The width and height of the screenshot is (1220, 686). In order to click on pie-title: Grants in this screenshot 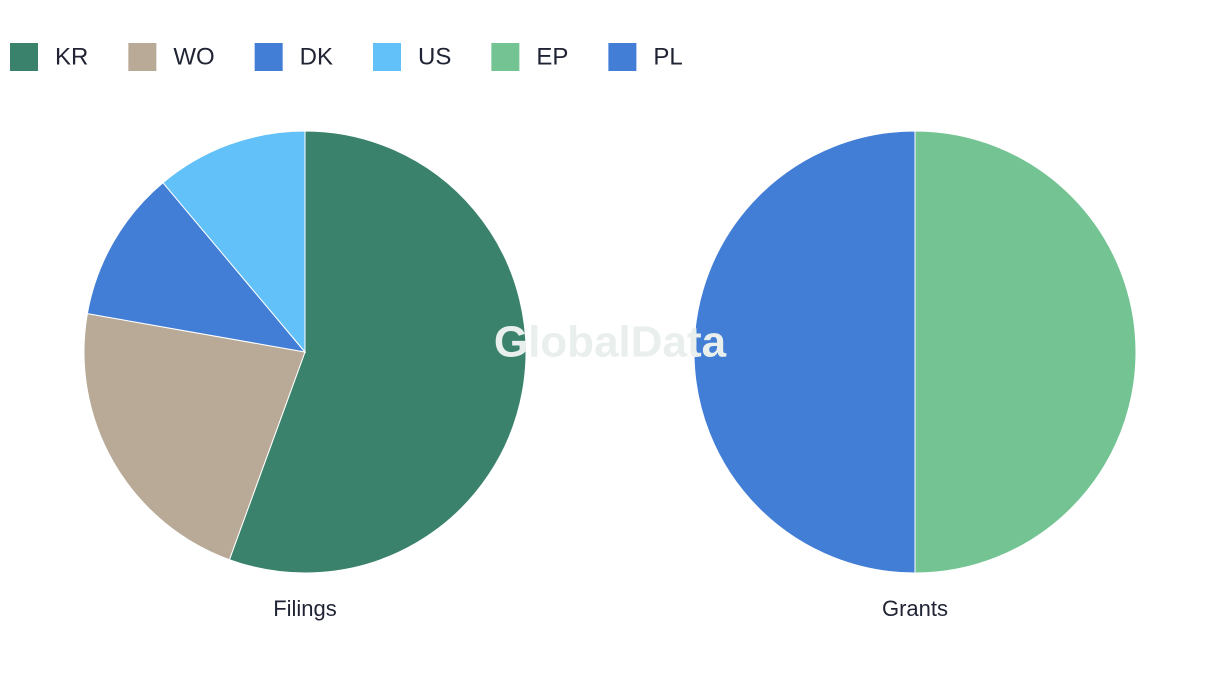, I will do `click(915, 608)`.